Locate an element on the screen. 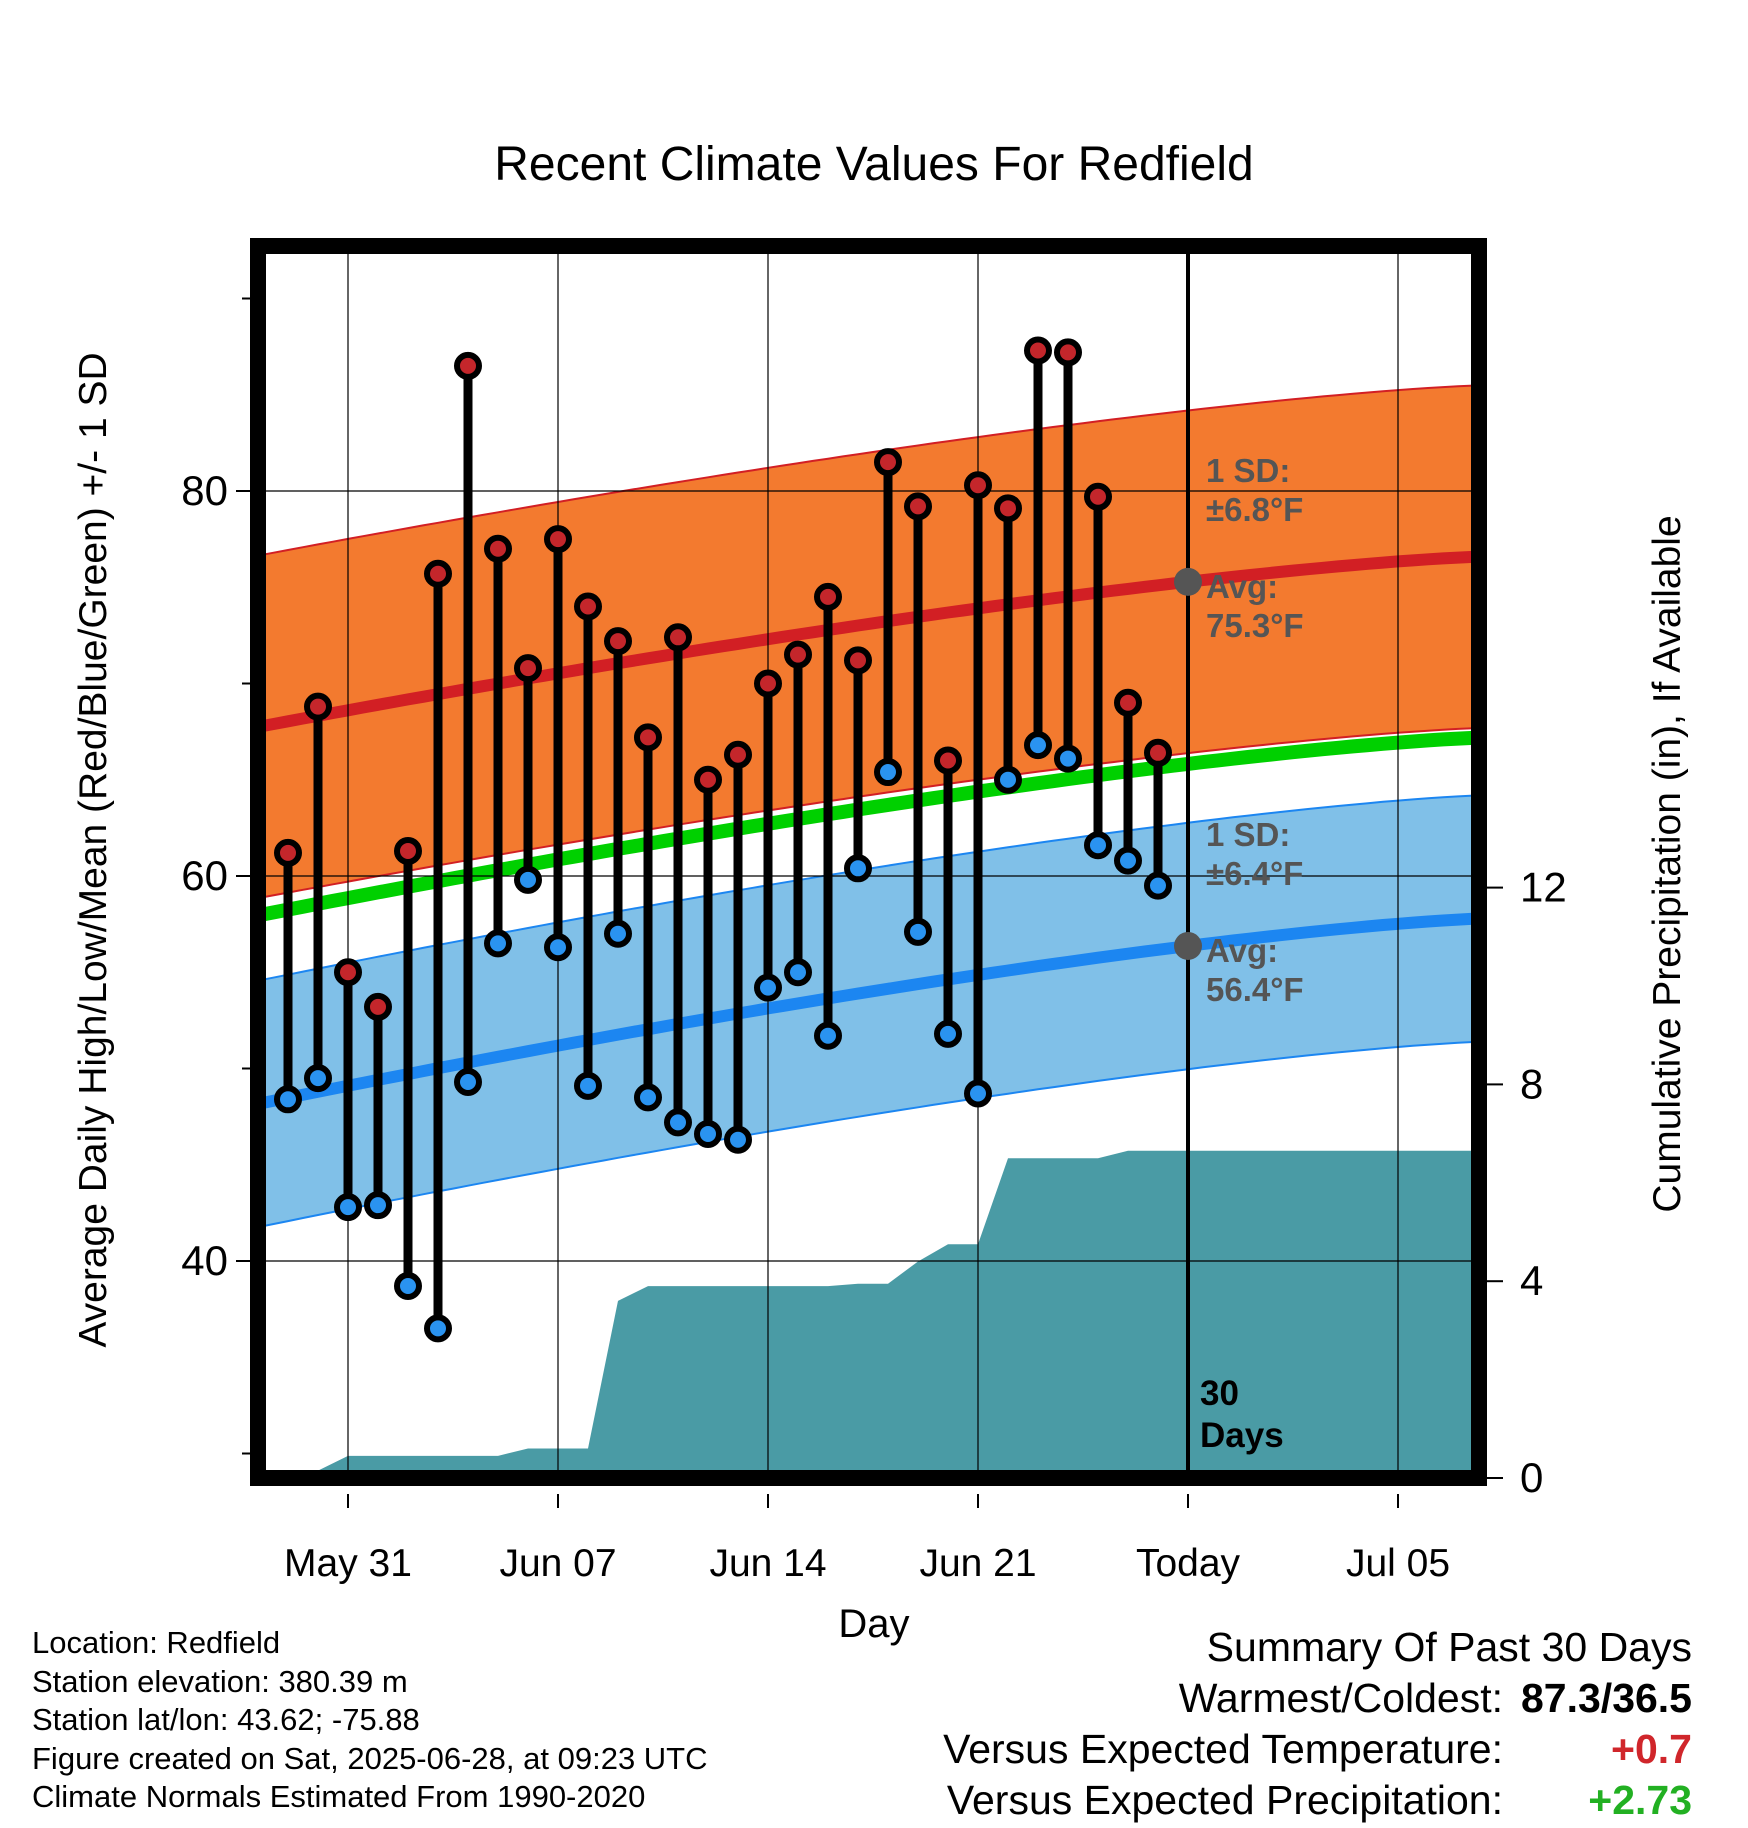 The image size is (1748, 1828). high-avg-label: Avg: is located at coordinates (1242, 586).